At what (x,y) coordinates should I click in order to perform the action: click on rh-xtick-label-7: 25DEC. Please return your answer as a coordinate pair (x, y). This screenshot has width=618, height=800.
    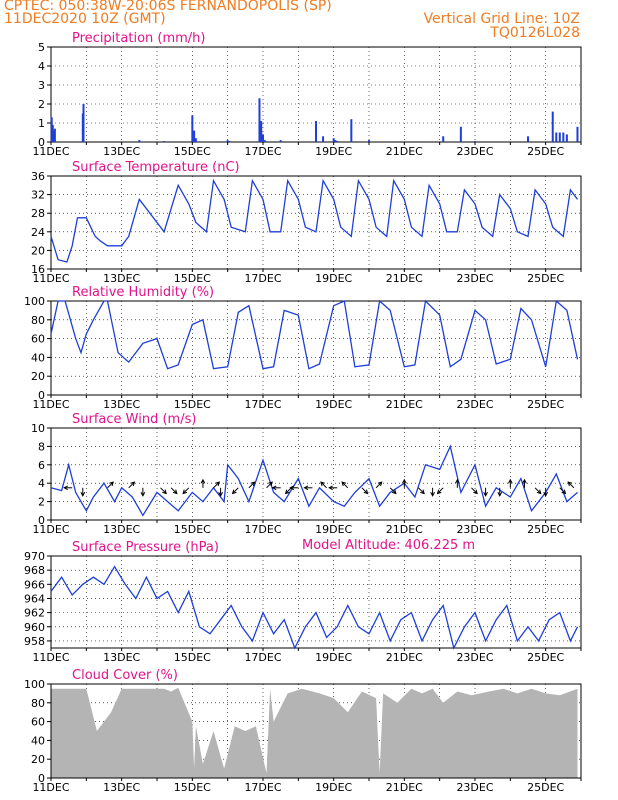
    Looking at the image, I should click on (545, 404).